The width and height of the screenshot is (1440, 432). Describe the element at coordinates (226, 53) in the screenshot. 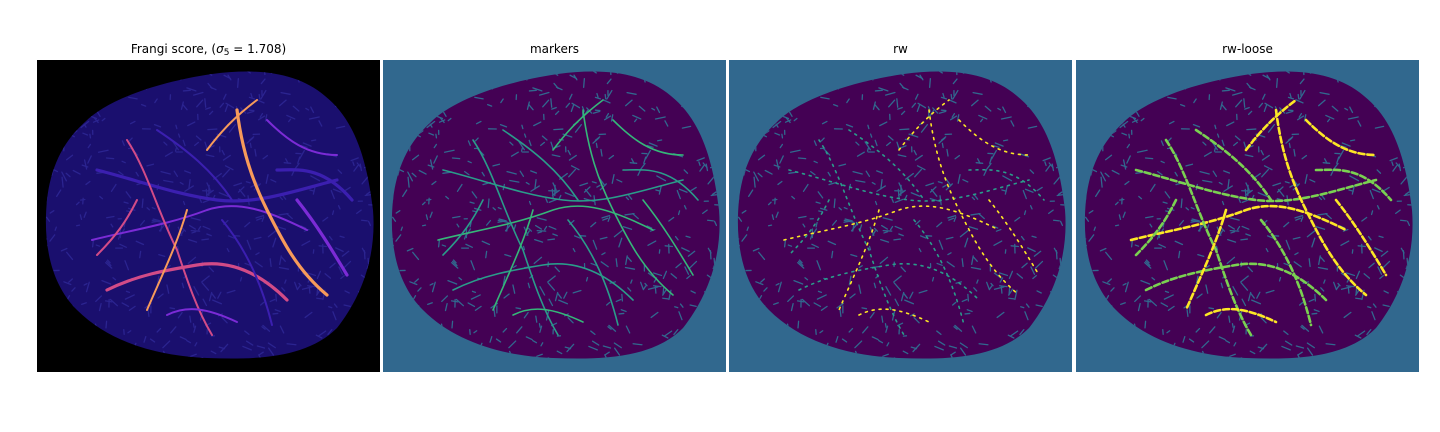

I see `sigma-subscript: 5` at that location.